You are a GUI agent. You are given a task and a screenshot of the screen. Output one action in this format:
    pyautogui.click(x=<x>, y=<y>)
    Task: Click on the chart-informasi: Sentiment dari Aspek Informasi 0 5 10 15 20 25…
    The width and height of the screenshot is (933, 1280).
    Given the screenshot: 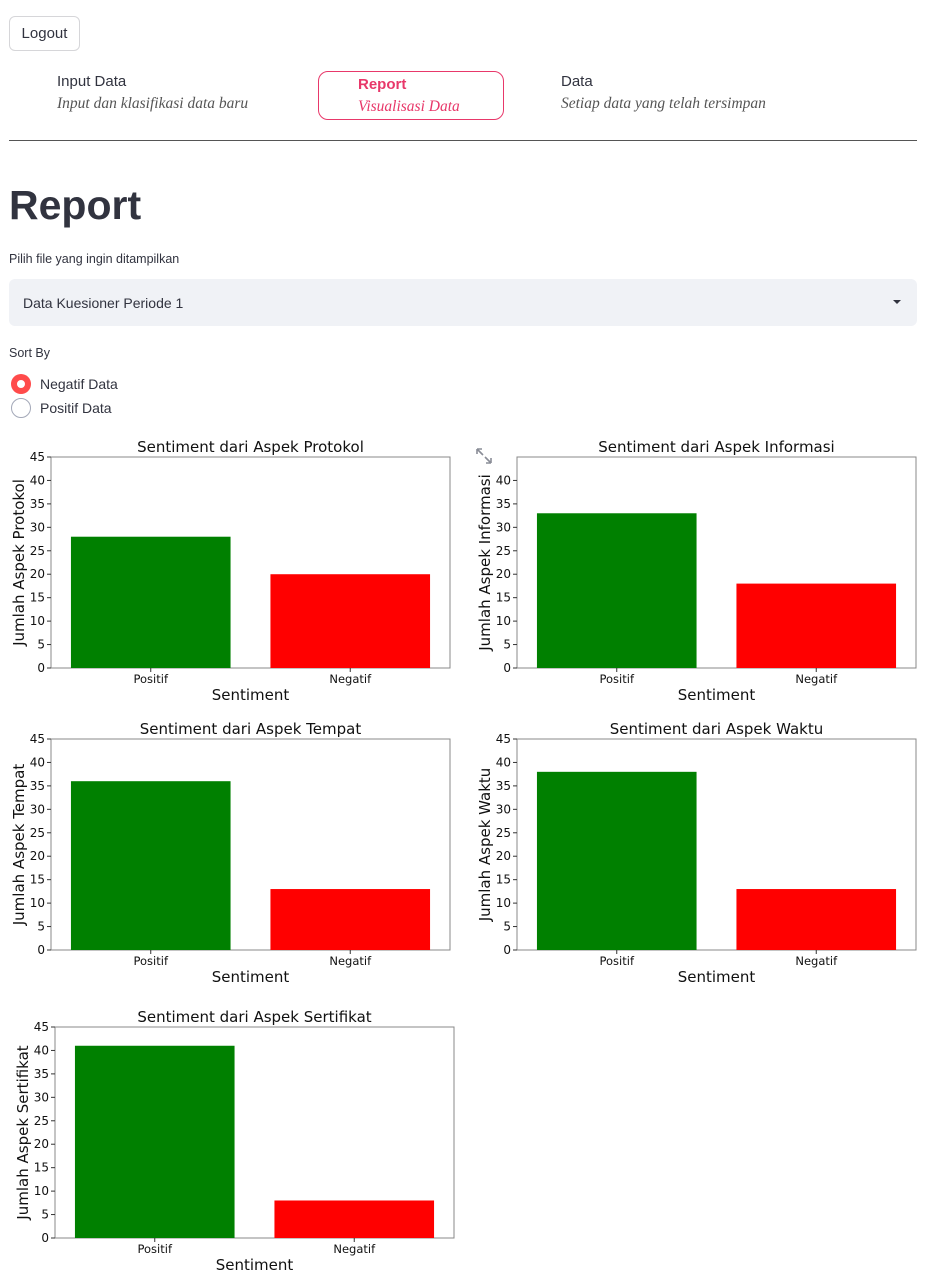 What is the action you would take?
    pyautogui.click(x=696, y=569)
    